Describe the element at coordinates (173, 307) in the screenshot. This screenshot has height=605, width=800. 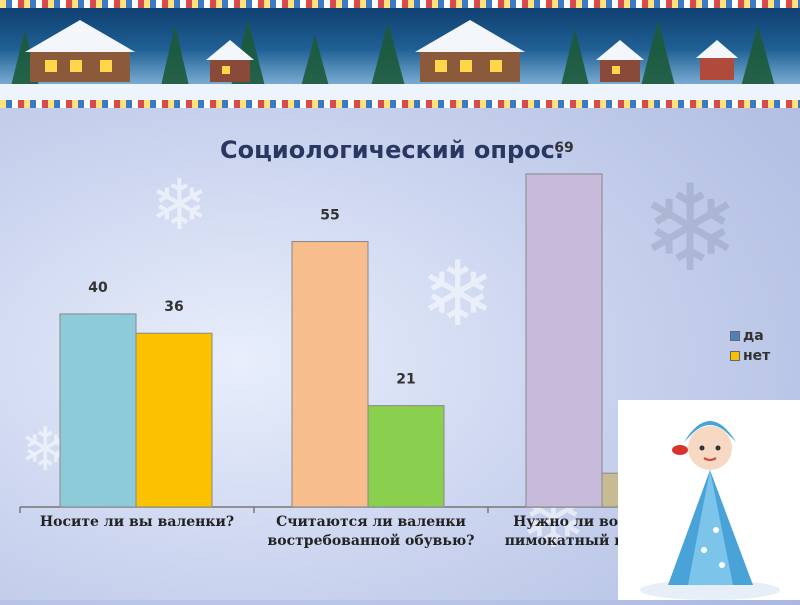
I see `data-label-нет-0: 36` at that location.